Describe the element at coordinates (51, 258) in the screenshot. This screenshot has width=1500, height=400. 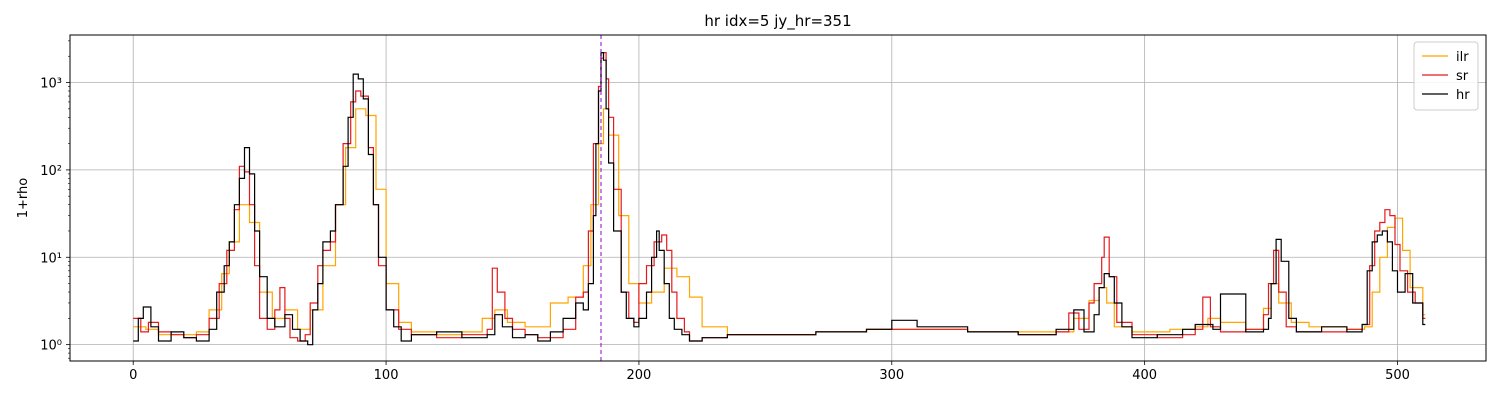
I see `y-tick-label: 10¹` at that location.